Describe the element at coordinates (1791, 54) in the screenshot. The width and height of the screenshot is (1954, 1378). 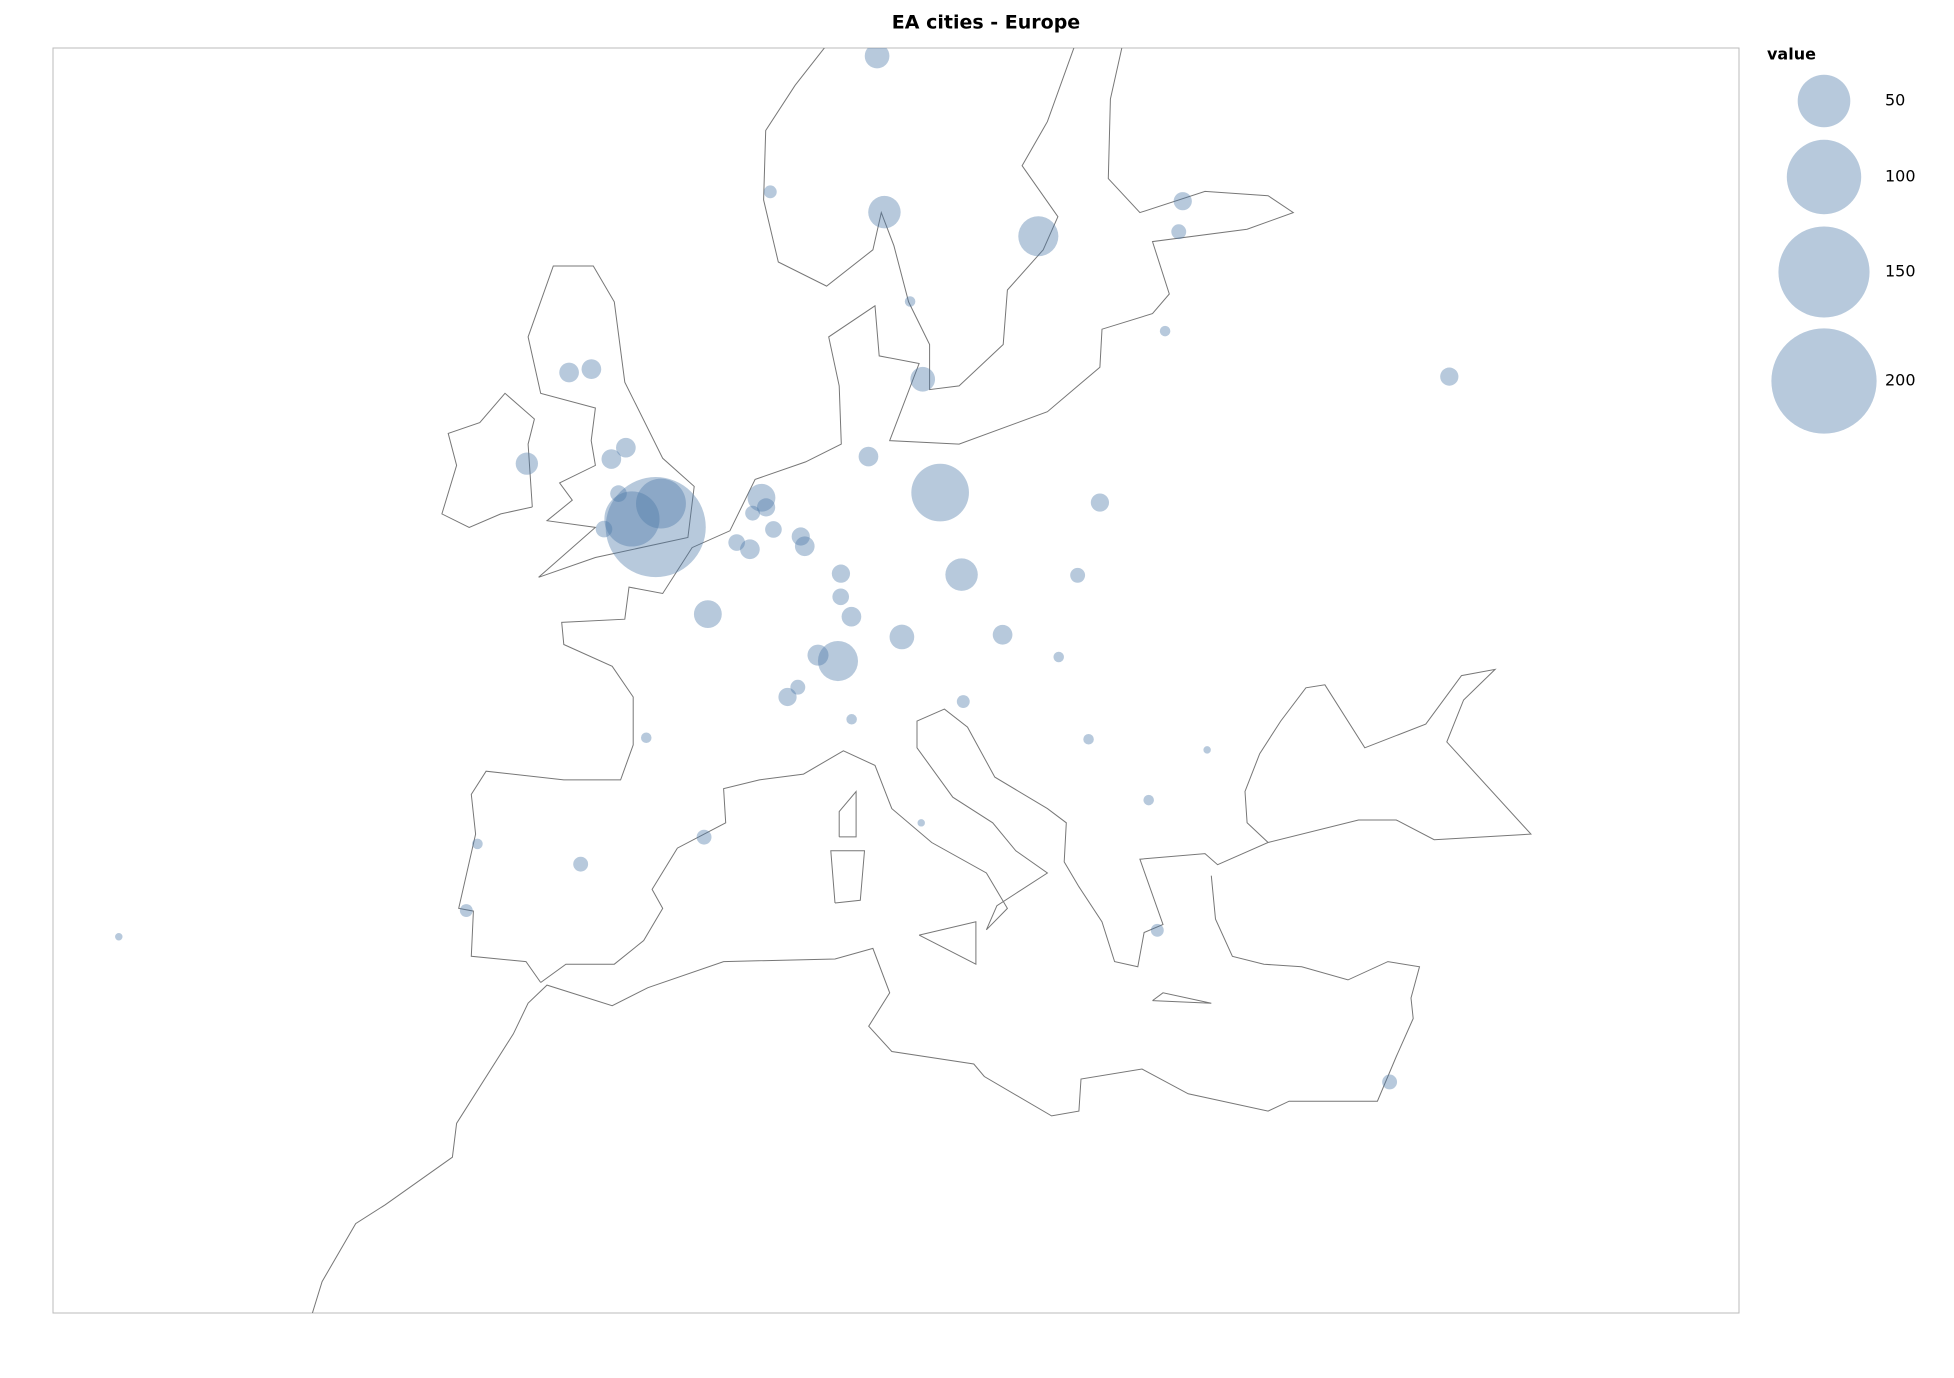
I see `legend-title: value` at that location.